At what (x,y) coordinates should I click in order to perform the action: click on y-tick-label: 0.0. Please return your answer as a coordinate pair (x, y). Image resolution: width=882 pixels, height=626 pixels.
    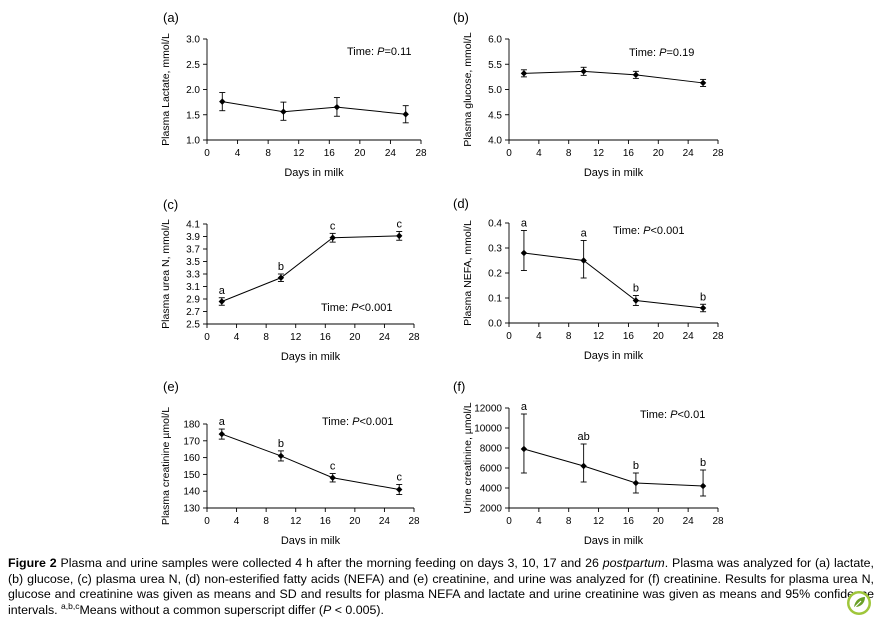
    Looking at the image, I should click on (495, 324).